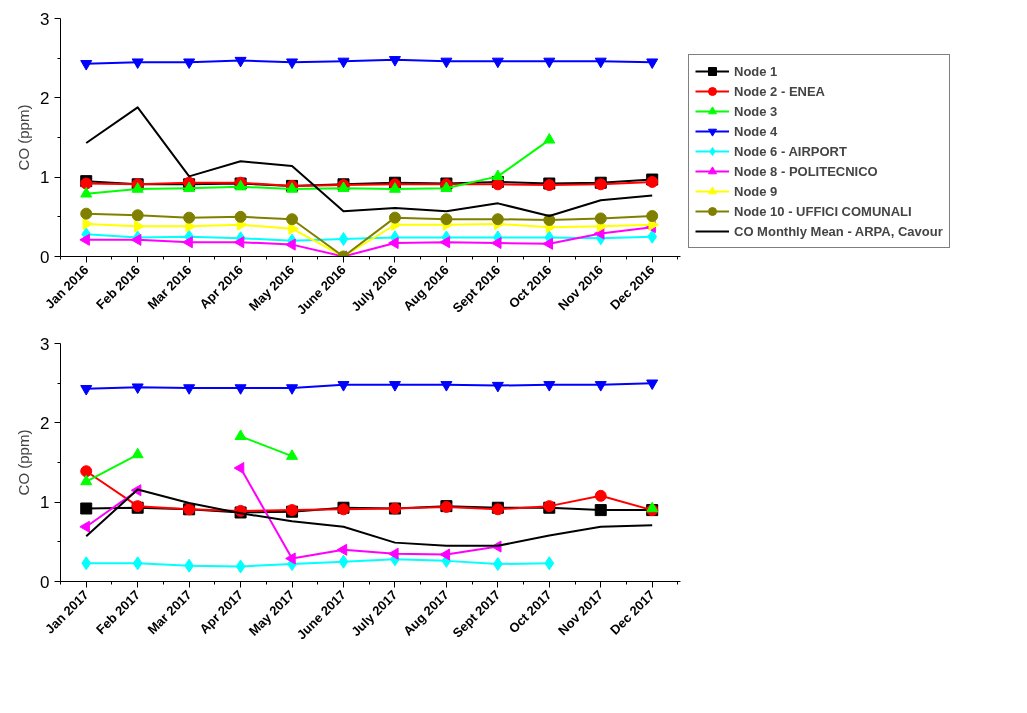  I want to click on legend-label: Node 3, so click(756, 111).